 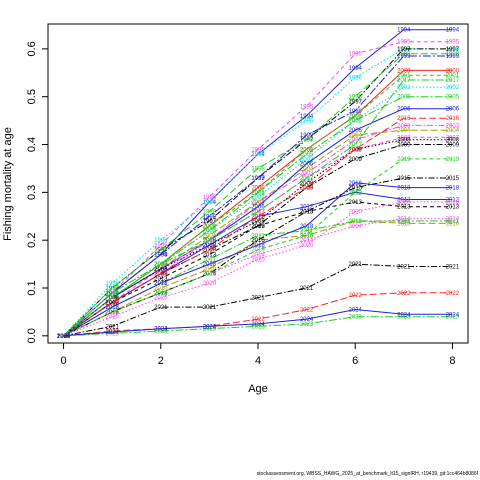 I want to click on x-tick-label: 2, so click(x=161, y=361).